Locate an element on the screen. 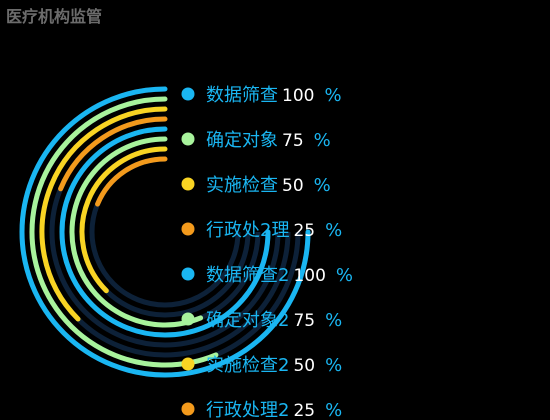 The width and height of the screenshot is (550, 420). legend-row-3: 实施检查 50% is located at coordinates (256, 185).